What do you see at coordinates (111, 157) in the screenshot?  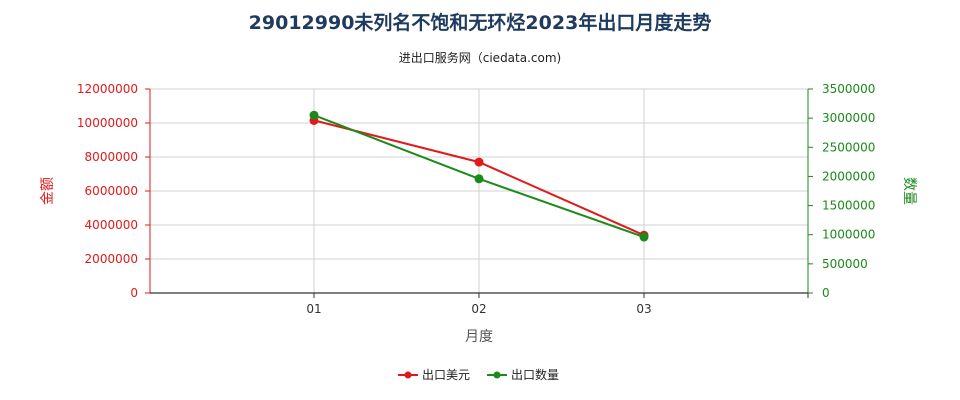 I see `tick-label-left: 8000000` at bounding box center [111, 157].